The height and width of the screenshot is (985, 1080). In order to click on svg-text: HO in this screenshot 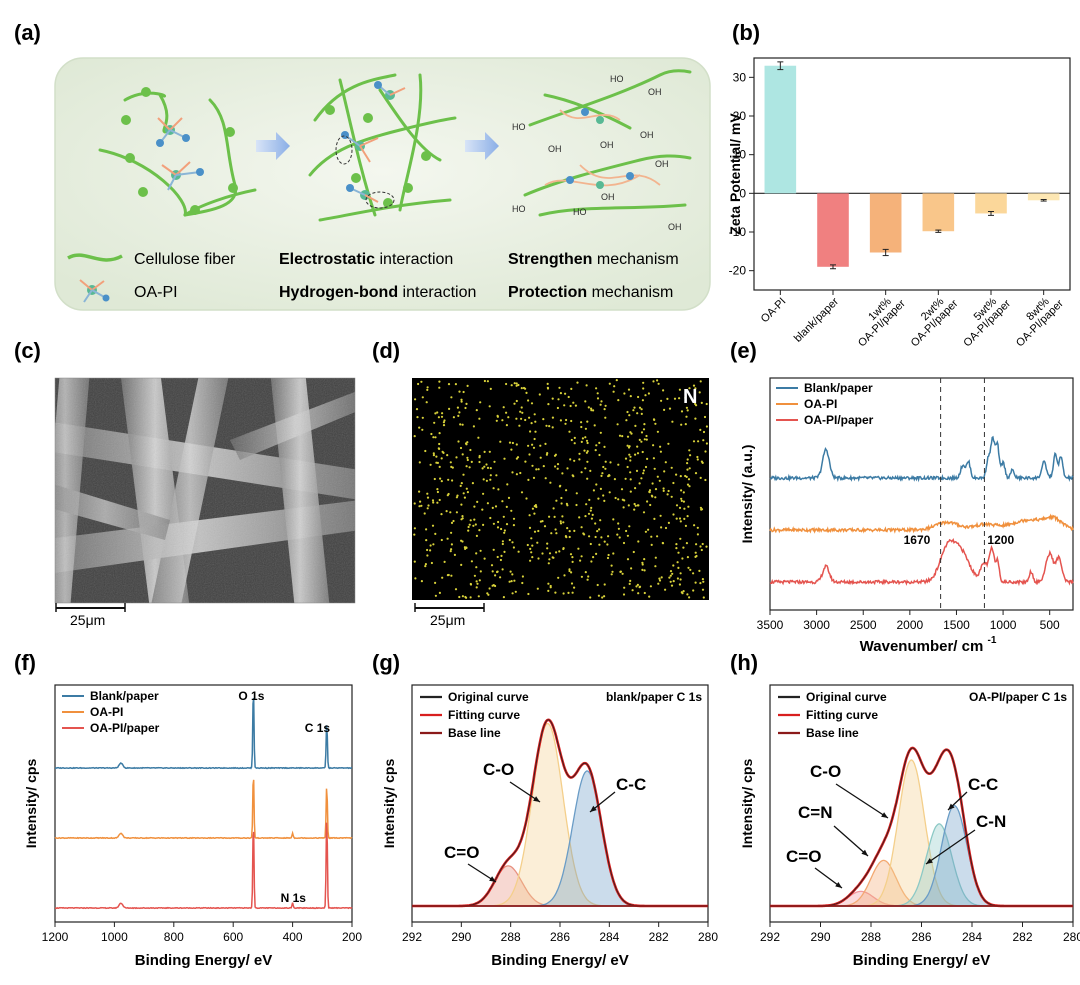, I will do `click(519, 209)`.